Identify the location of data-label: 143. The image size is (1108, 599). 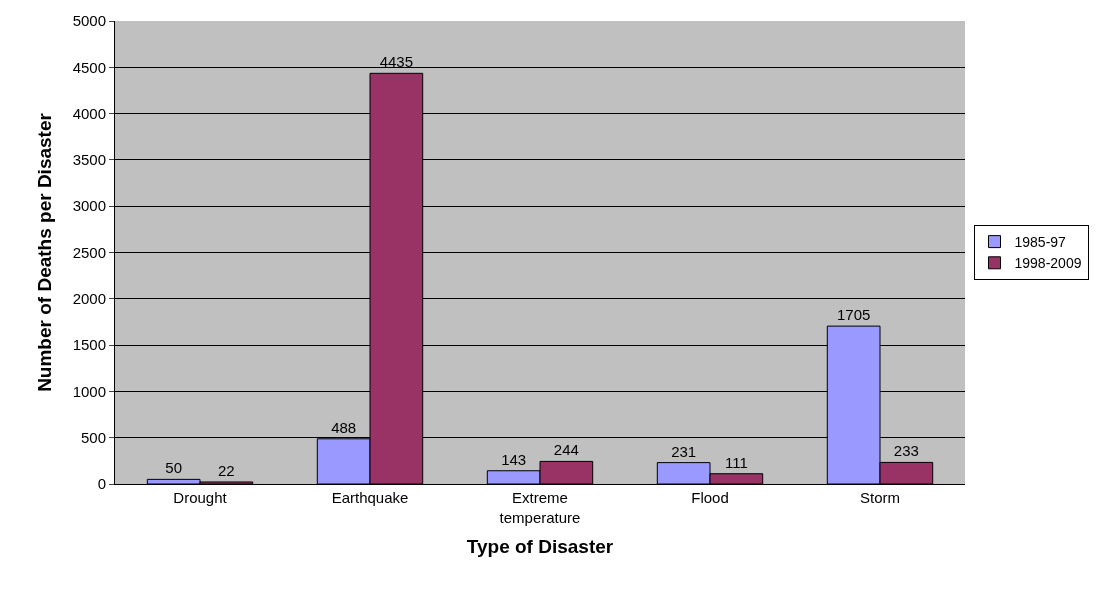
(514, 459).